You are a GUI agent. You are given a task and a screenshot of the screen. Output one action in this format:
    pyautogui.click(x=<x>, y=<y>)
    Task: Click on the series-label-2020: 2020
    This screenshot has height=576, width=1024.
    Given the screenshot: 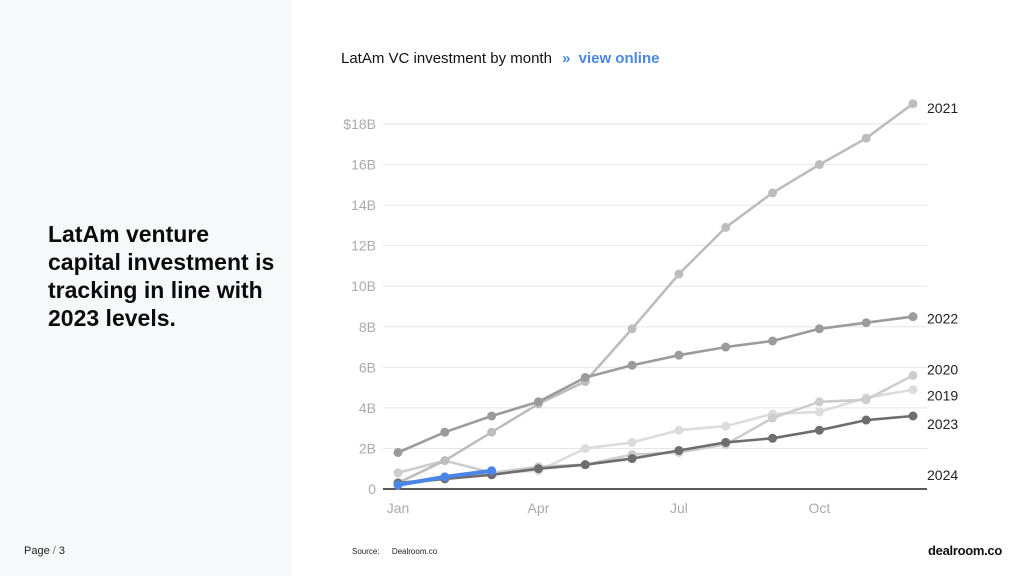 What is the action you would take?
    pyautogui.click(x=942, y=369)
    